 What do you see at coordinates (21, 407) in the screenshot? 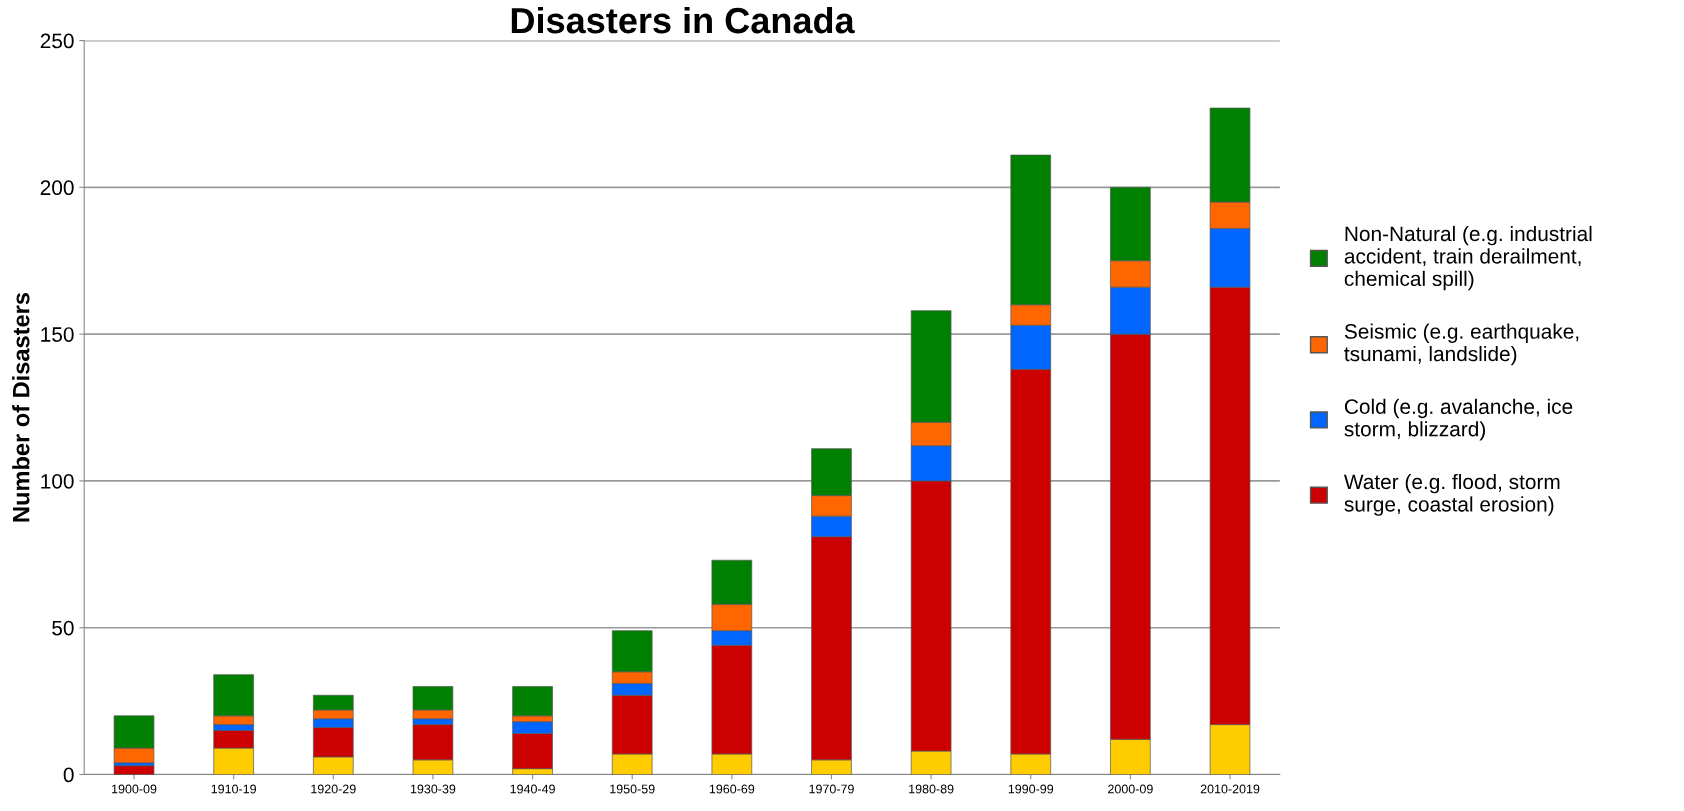
I see `y-axis-title: Number of Disasters` at bounding box center [21, 407].